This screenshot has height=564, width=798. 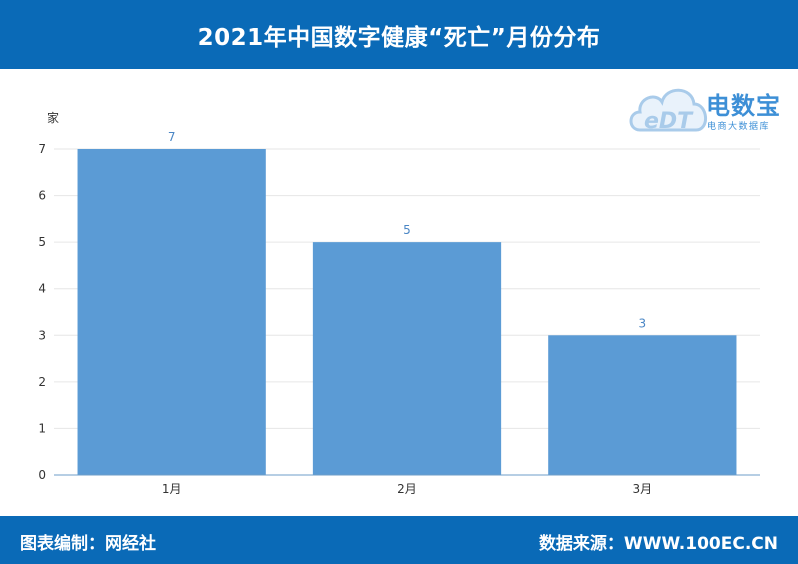 I want to click on y-tick-label: 1, so click(x=42, y=428).